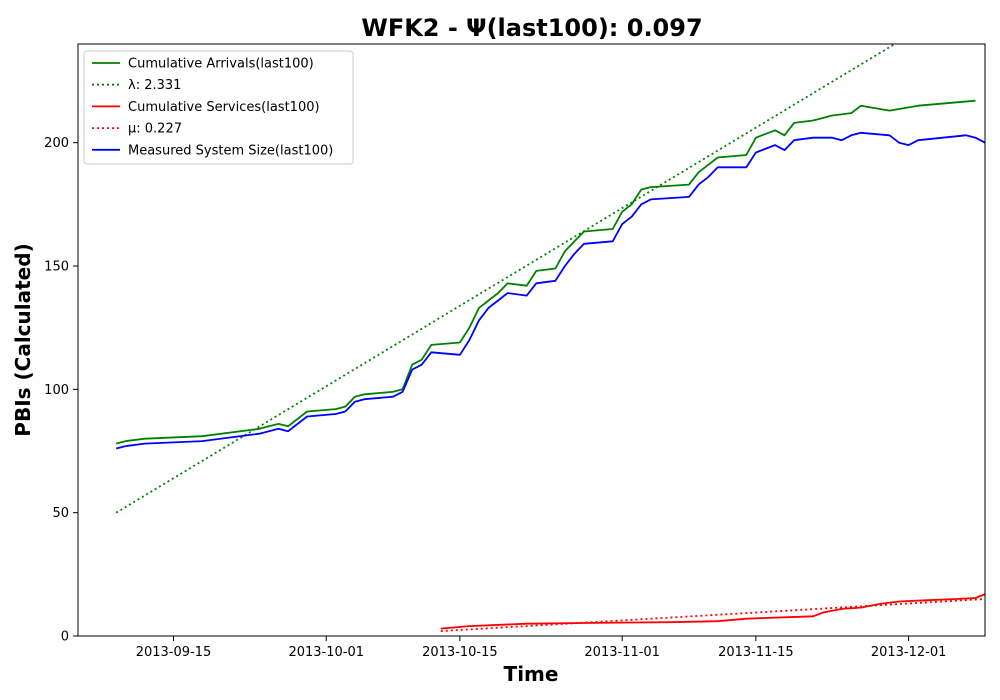 This screenshot has width=1000, height=700. I want to click on legend-box, so click(218, 107).